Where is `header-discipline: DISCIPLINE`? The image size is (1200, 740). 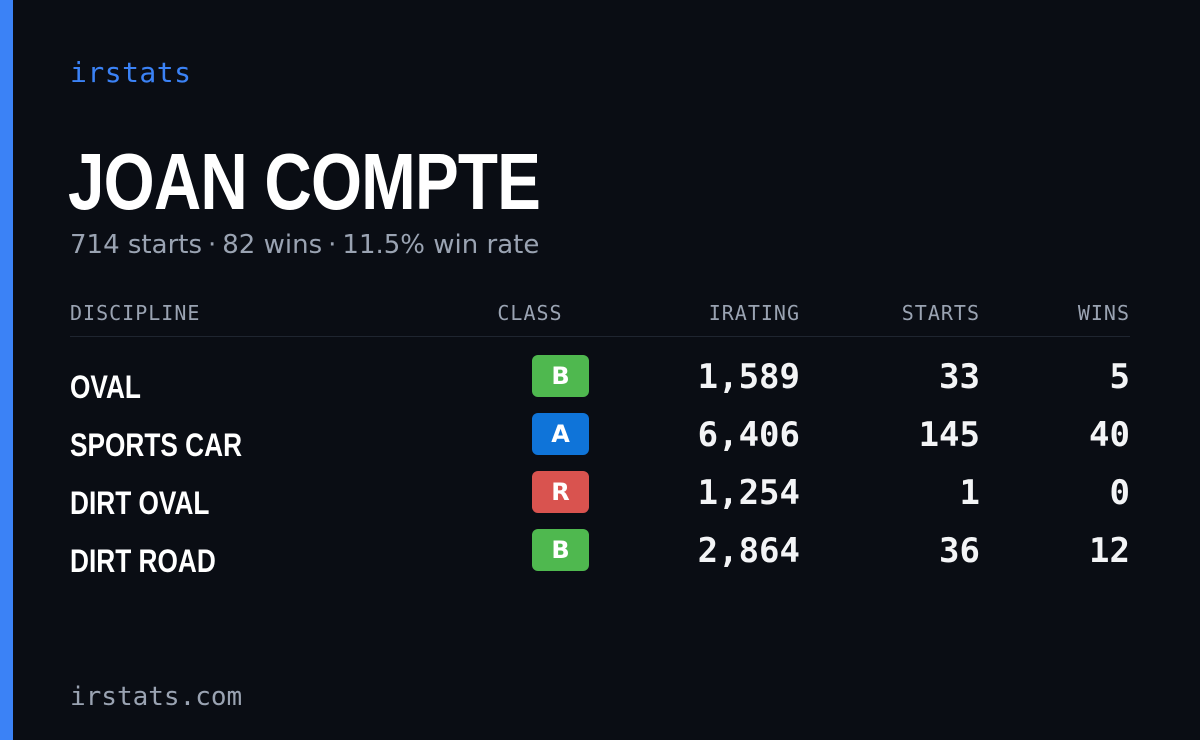
header-discipline: DISCIPLINE is located at coordinates (135, 313).